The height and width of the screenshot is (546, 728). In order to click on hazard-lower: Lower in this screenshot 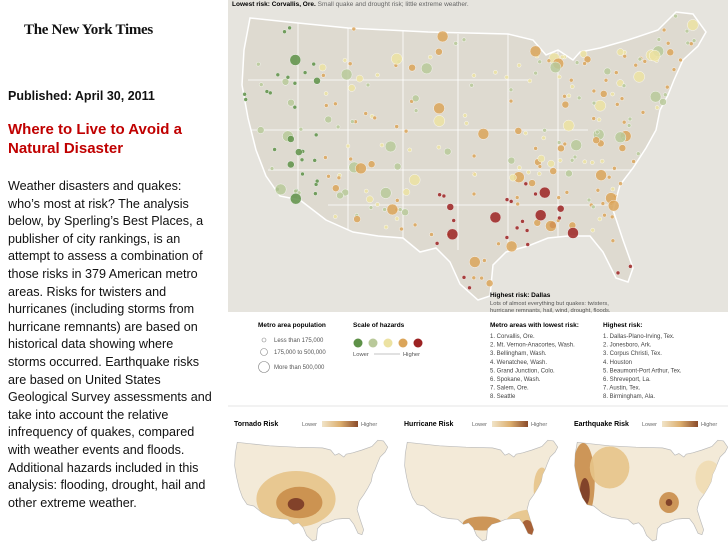, I will do `click(309, 425)`.